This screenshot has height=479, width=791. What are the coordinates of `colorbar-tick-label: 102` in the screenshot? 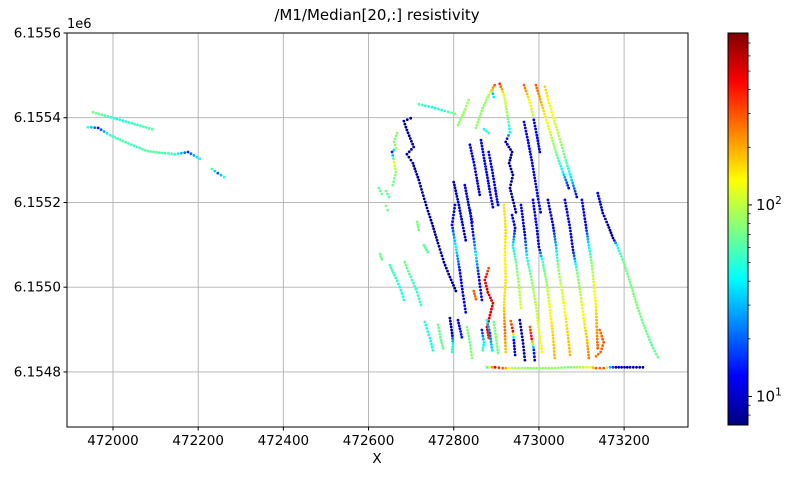 It's located at (769, 204).